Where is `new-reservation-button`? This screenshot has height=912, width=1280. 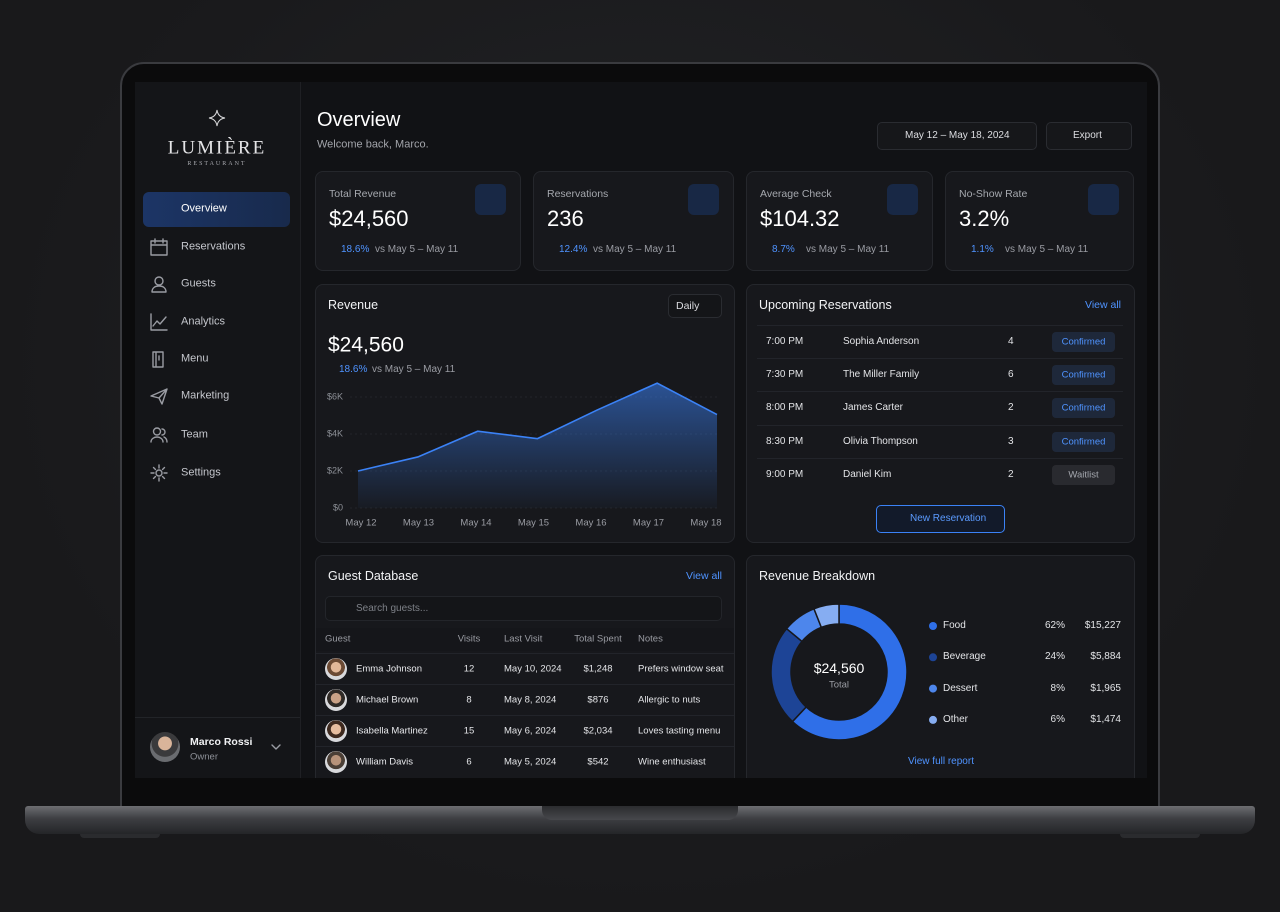
new-reservation-button is located at coordinates (940, 519).